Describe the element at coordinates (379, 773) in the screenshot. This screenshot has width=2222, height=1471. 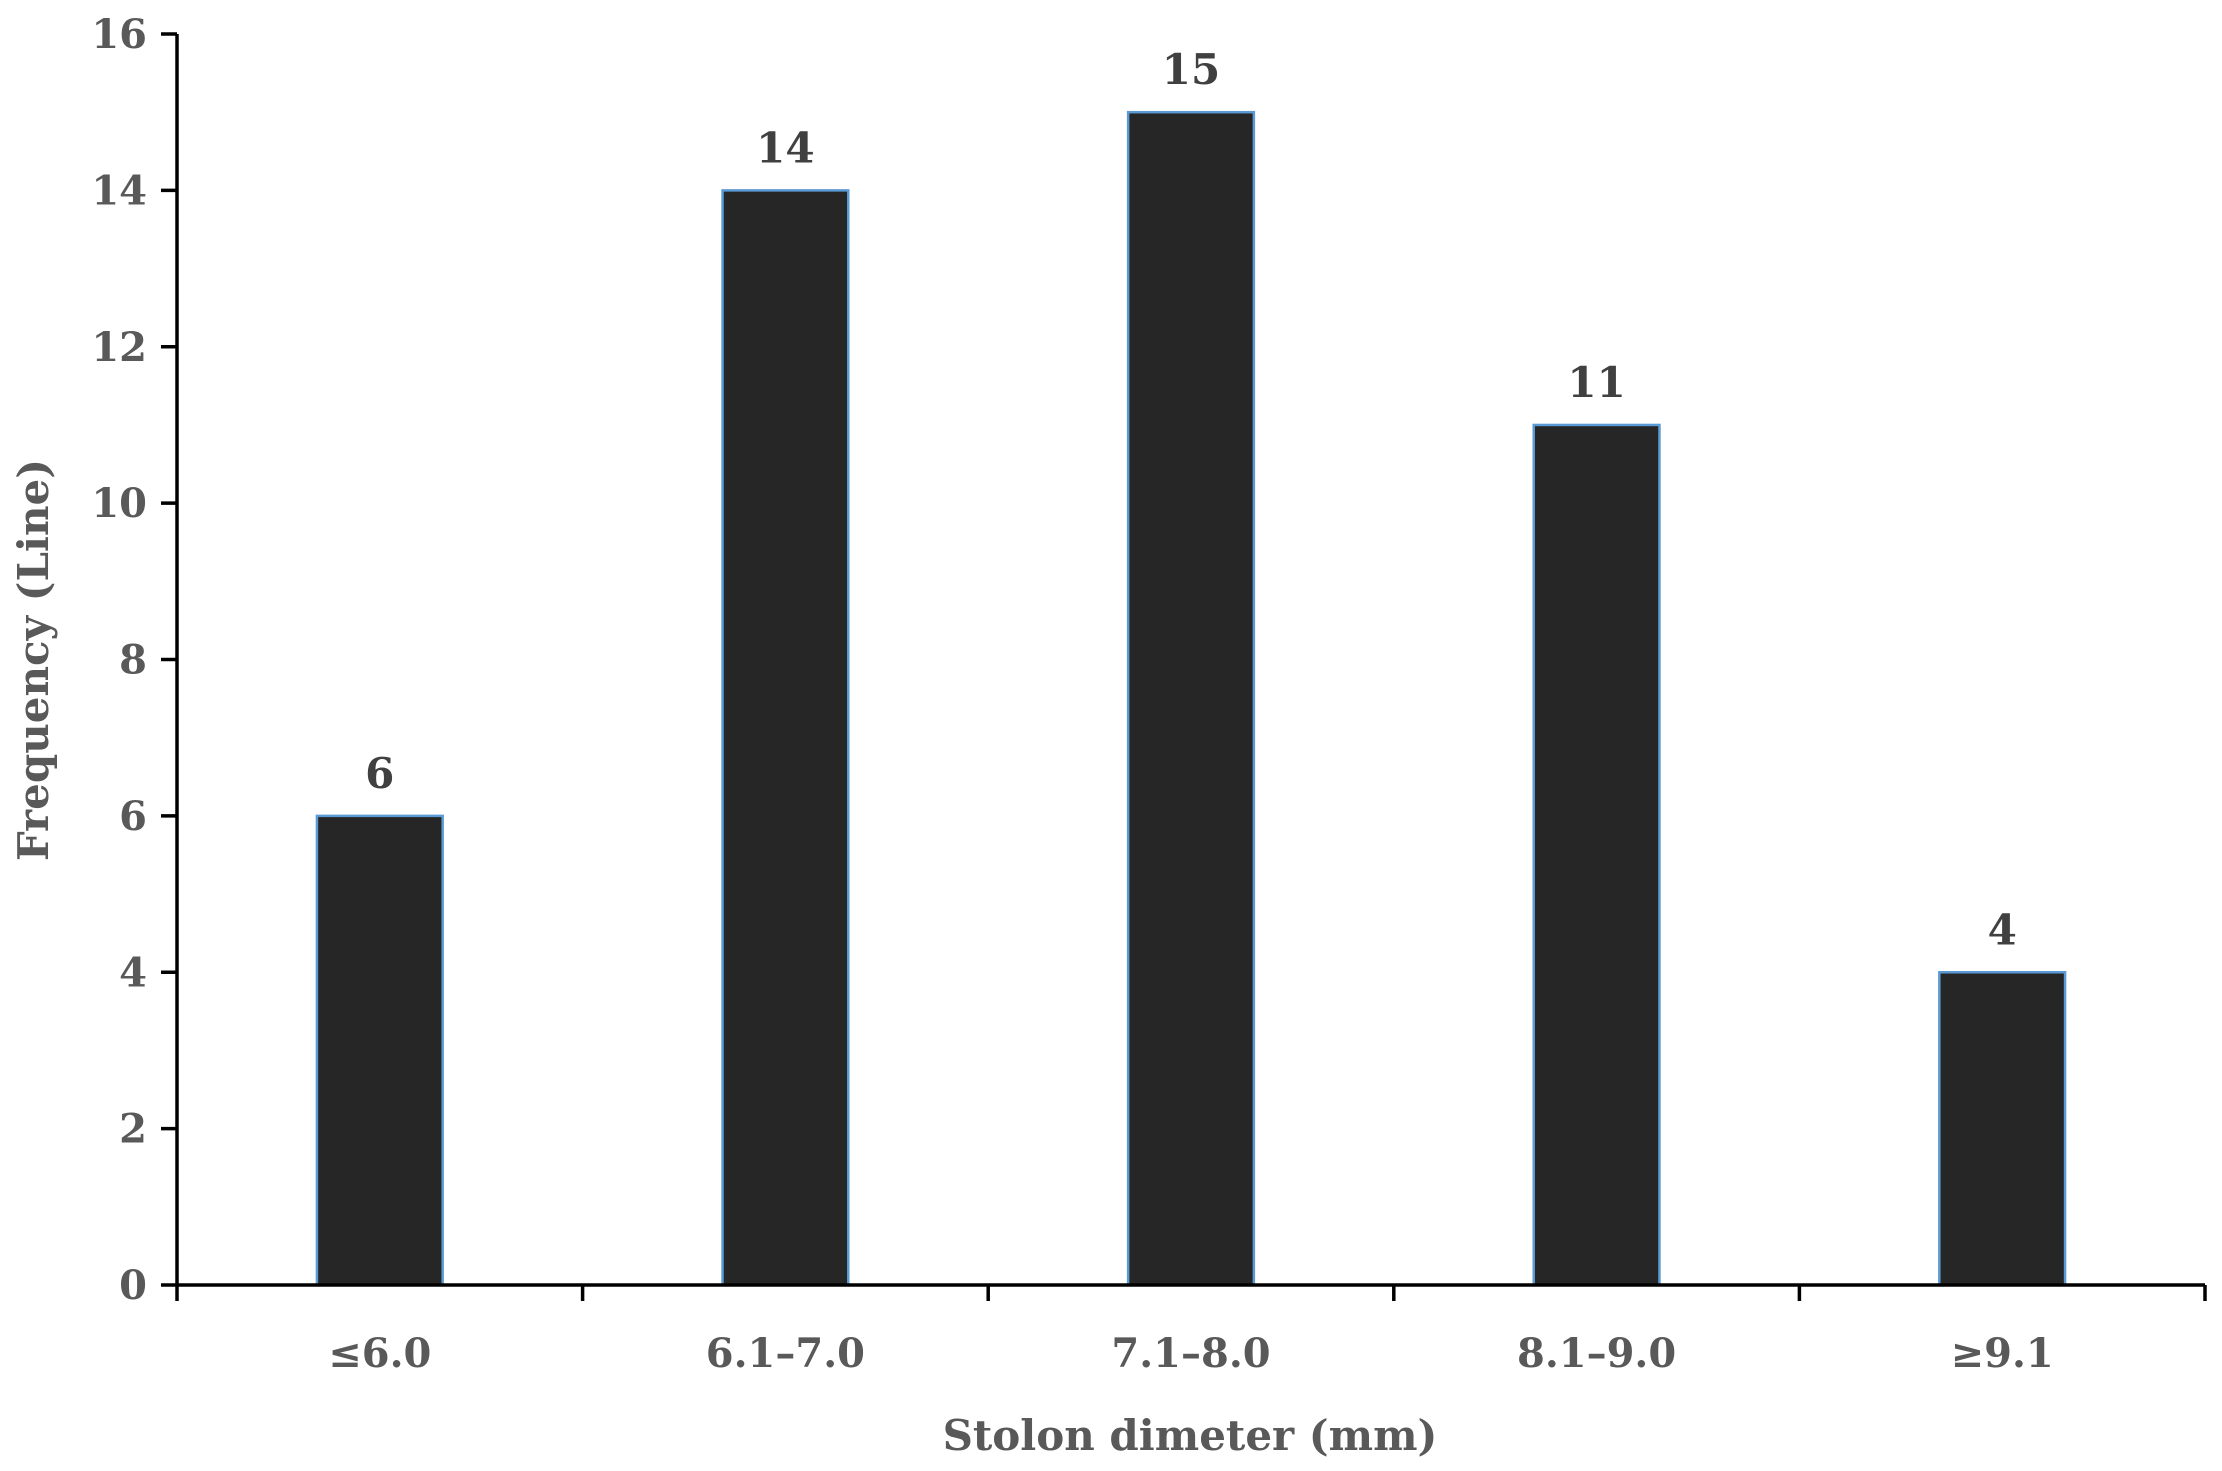
I see `data-label: 6` at that location.